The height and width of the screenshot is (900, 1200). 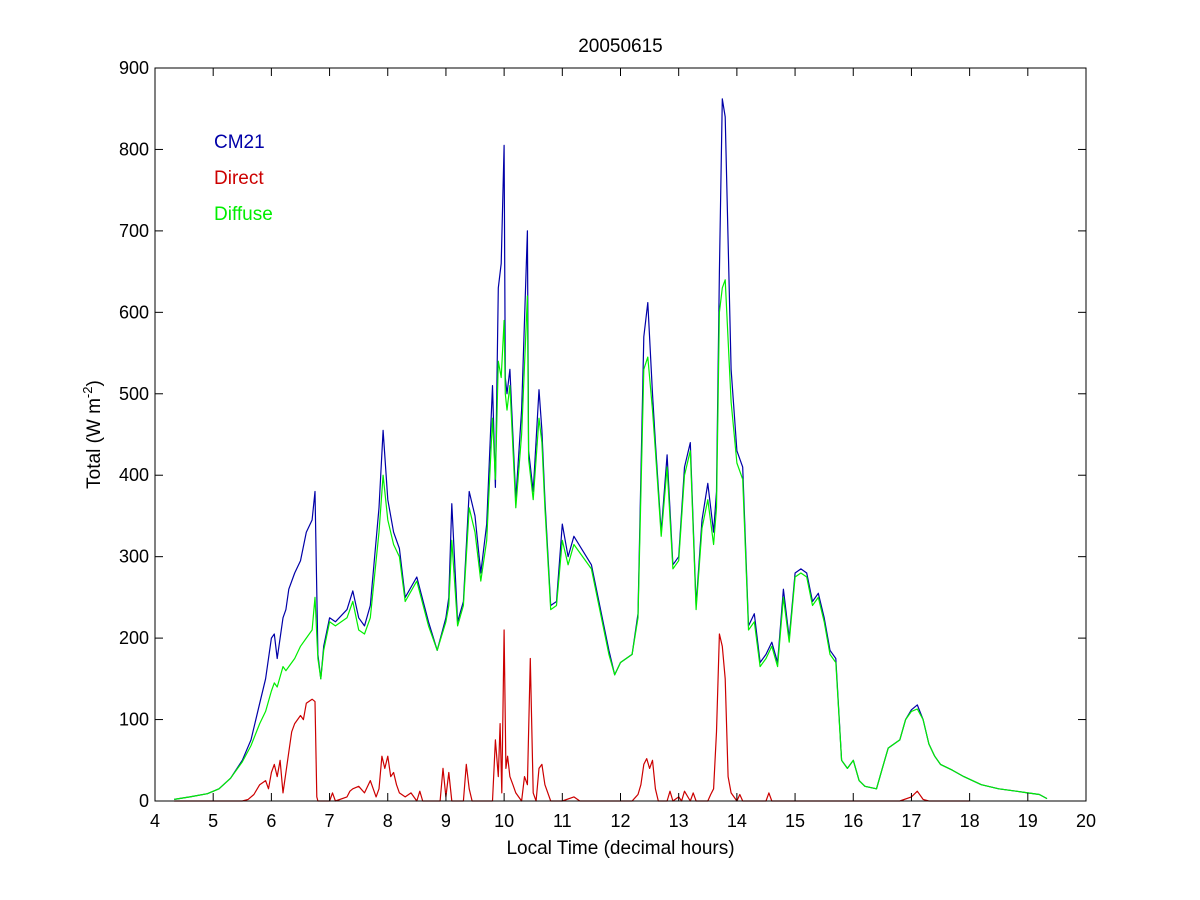 I want to click on y-tick-label: 0, so click(x=144, y=801).